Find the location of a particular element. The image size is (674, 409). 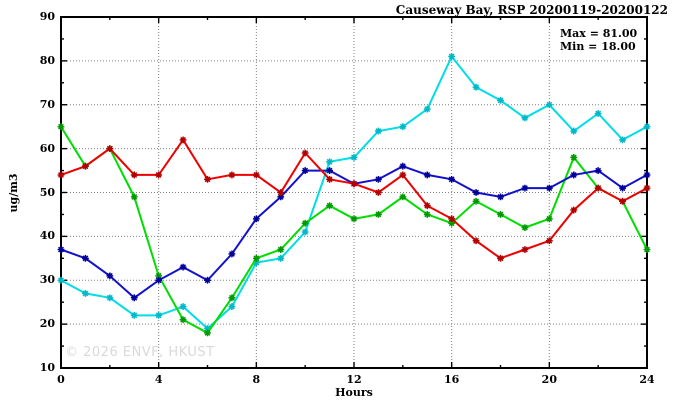

x-tick-label: 8 is located at coordinates (256, 379).